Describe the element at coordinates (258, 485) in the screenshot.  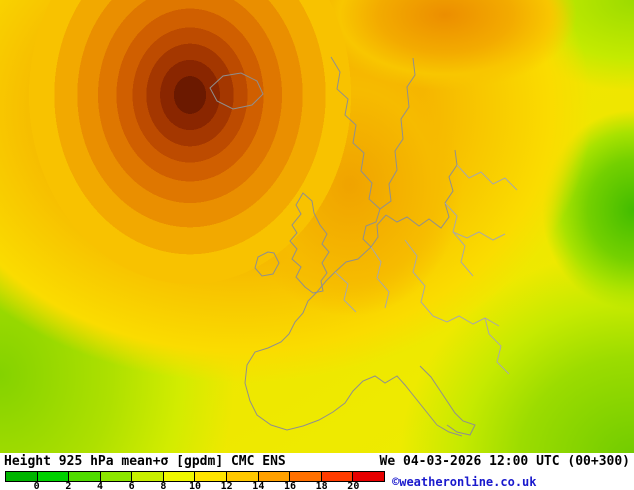
I see `scale-tick: 14` at that location.